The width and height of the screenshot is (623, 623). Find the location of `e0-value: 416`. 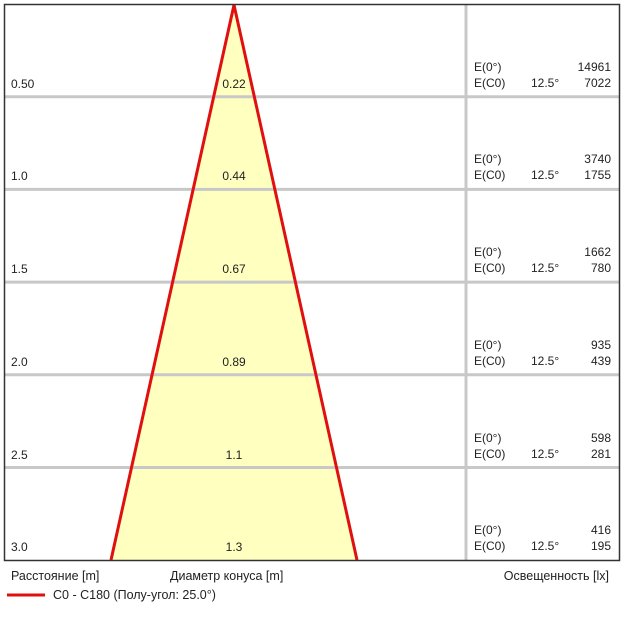

e0-value: 416 is located at coordinates (600, 530).